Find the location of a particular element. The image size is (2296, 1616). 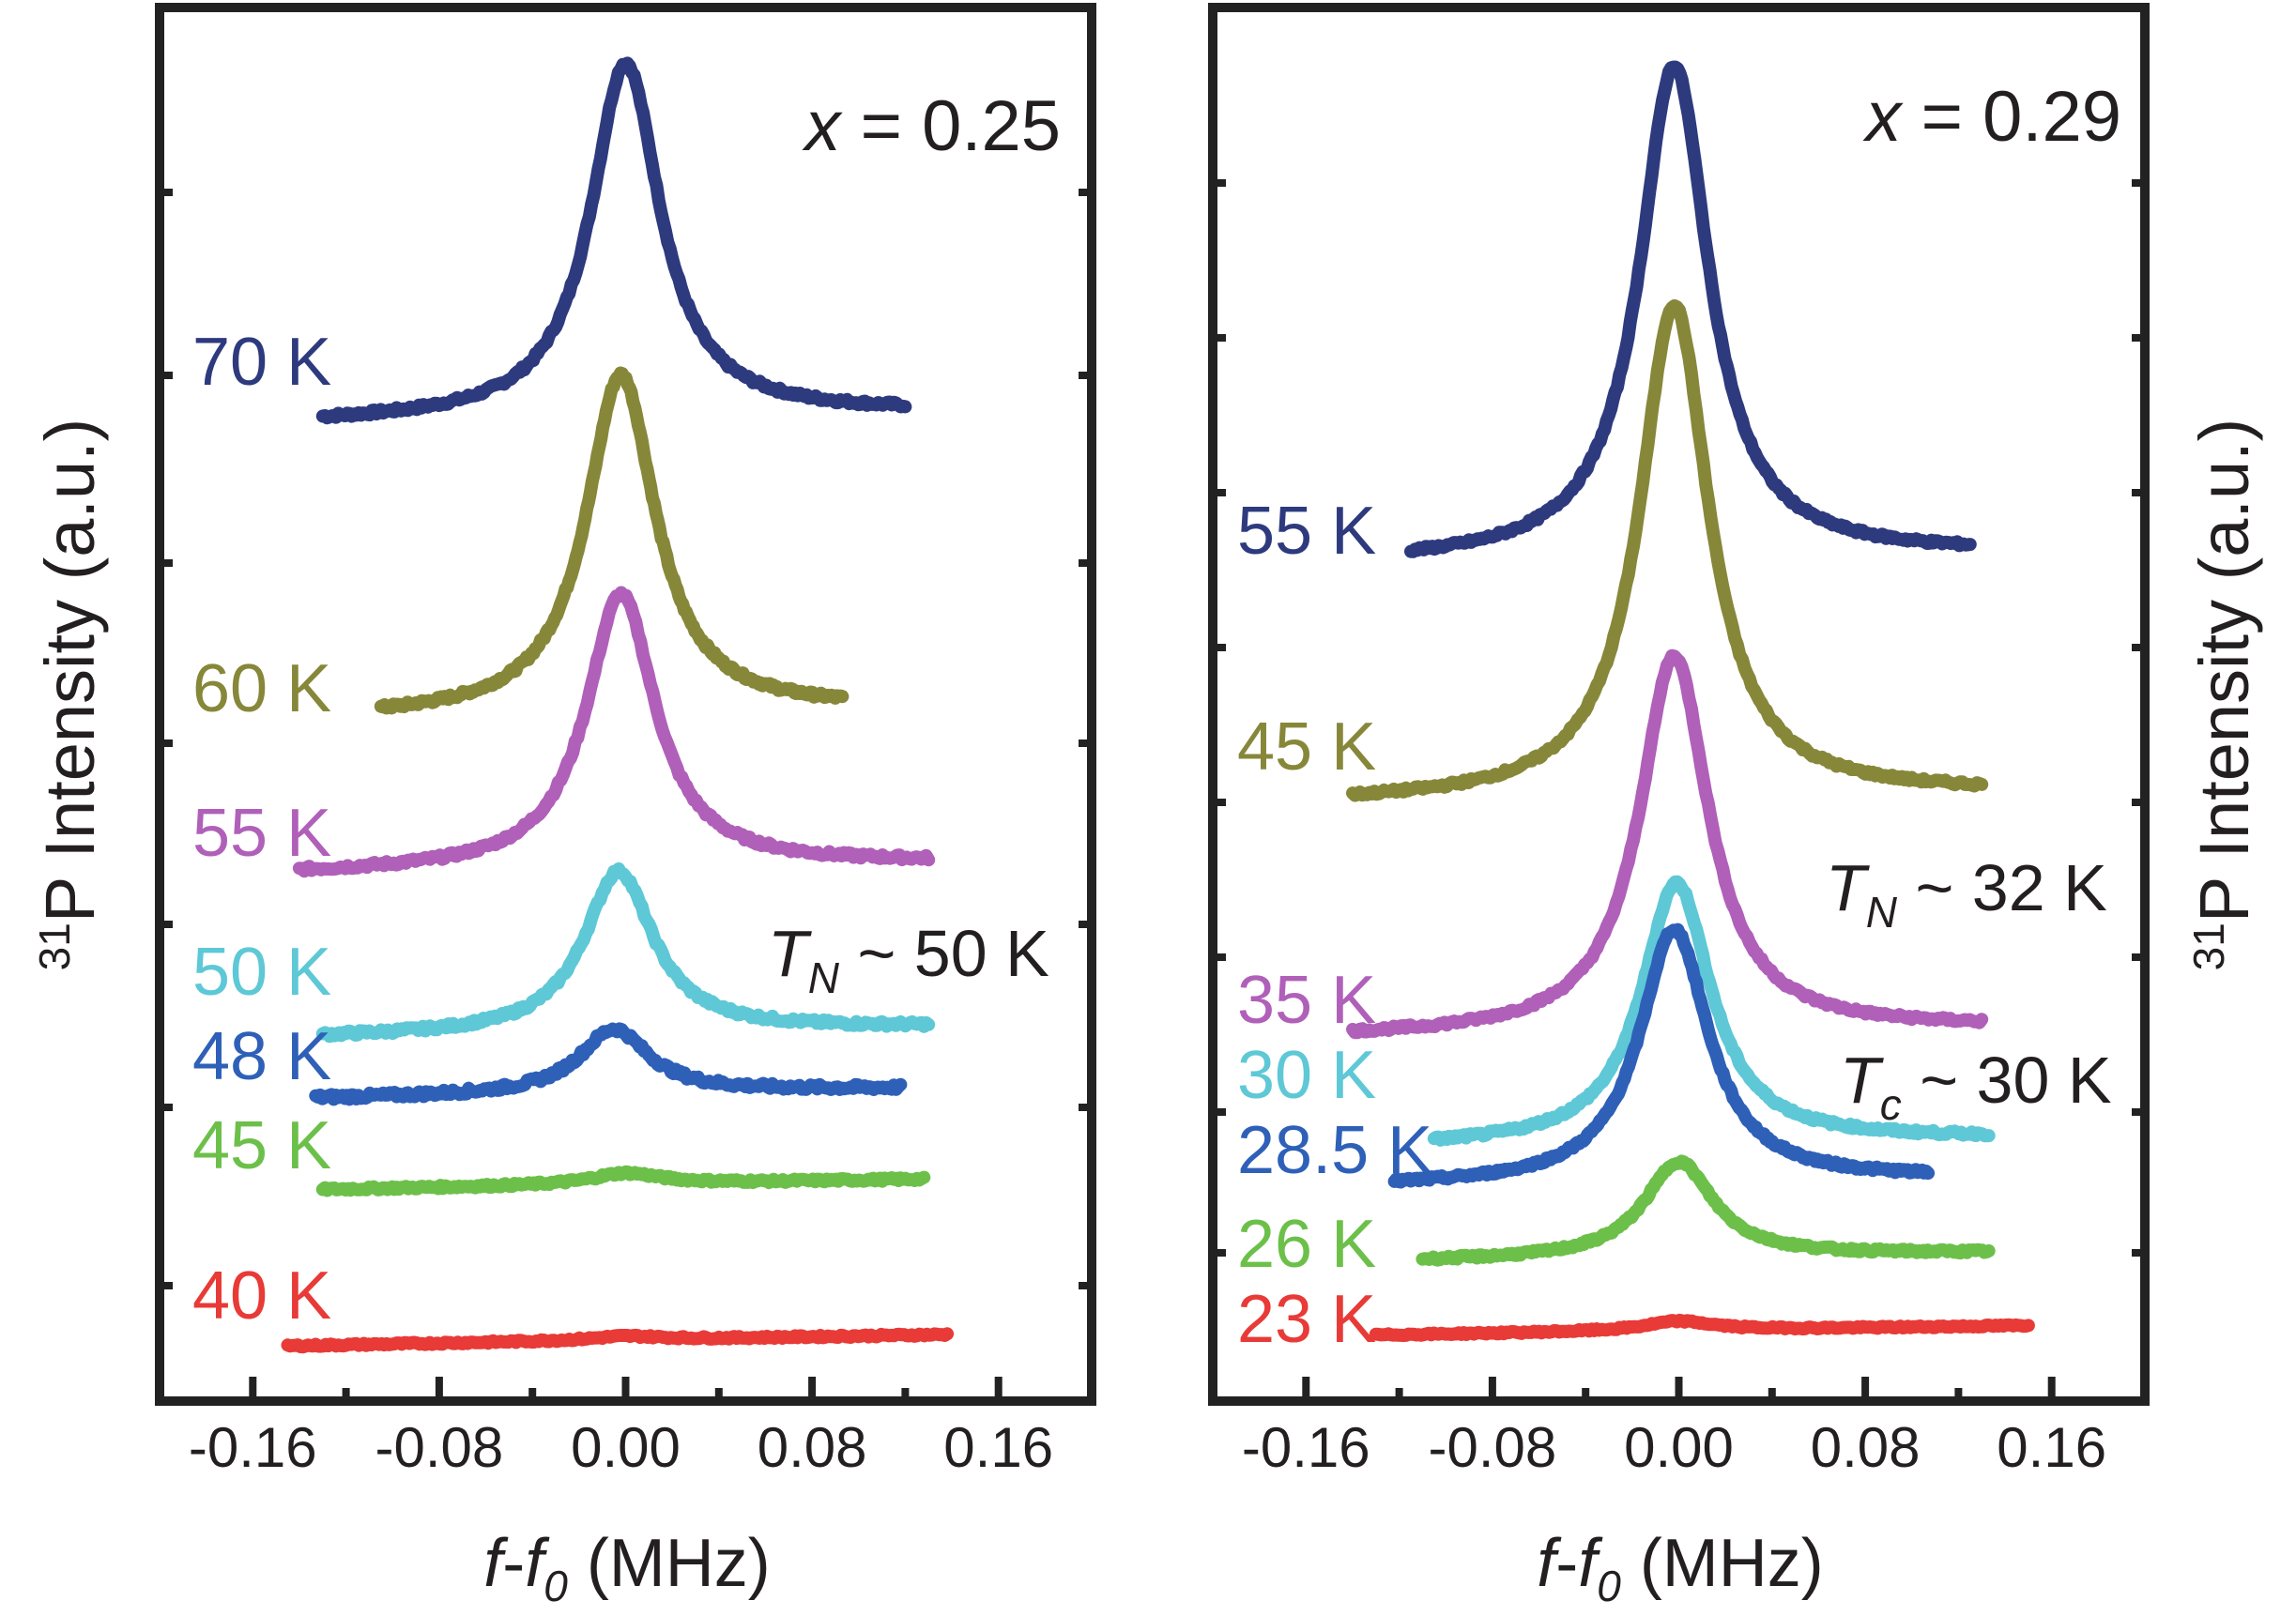

series-label: 70 K is located at coordinates (261, 362).